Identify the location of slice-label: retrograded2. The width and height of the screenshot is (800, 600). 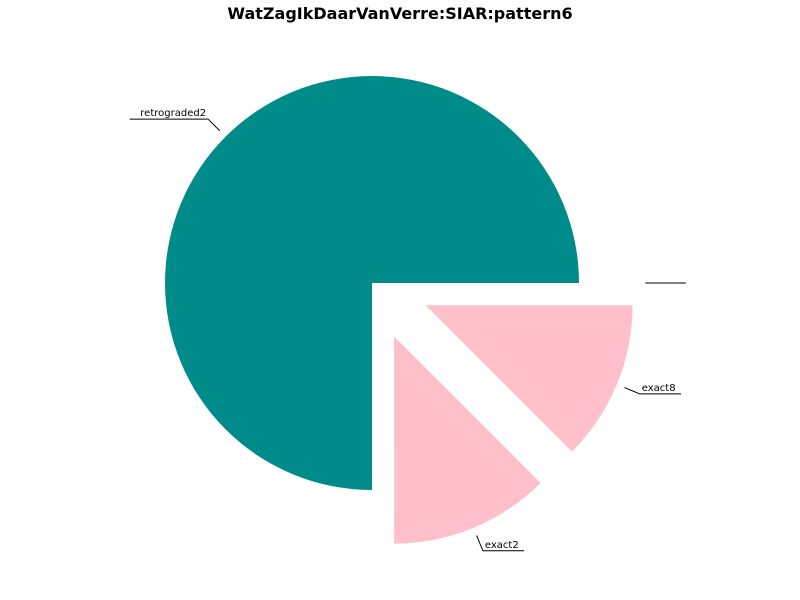
(173, 113).